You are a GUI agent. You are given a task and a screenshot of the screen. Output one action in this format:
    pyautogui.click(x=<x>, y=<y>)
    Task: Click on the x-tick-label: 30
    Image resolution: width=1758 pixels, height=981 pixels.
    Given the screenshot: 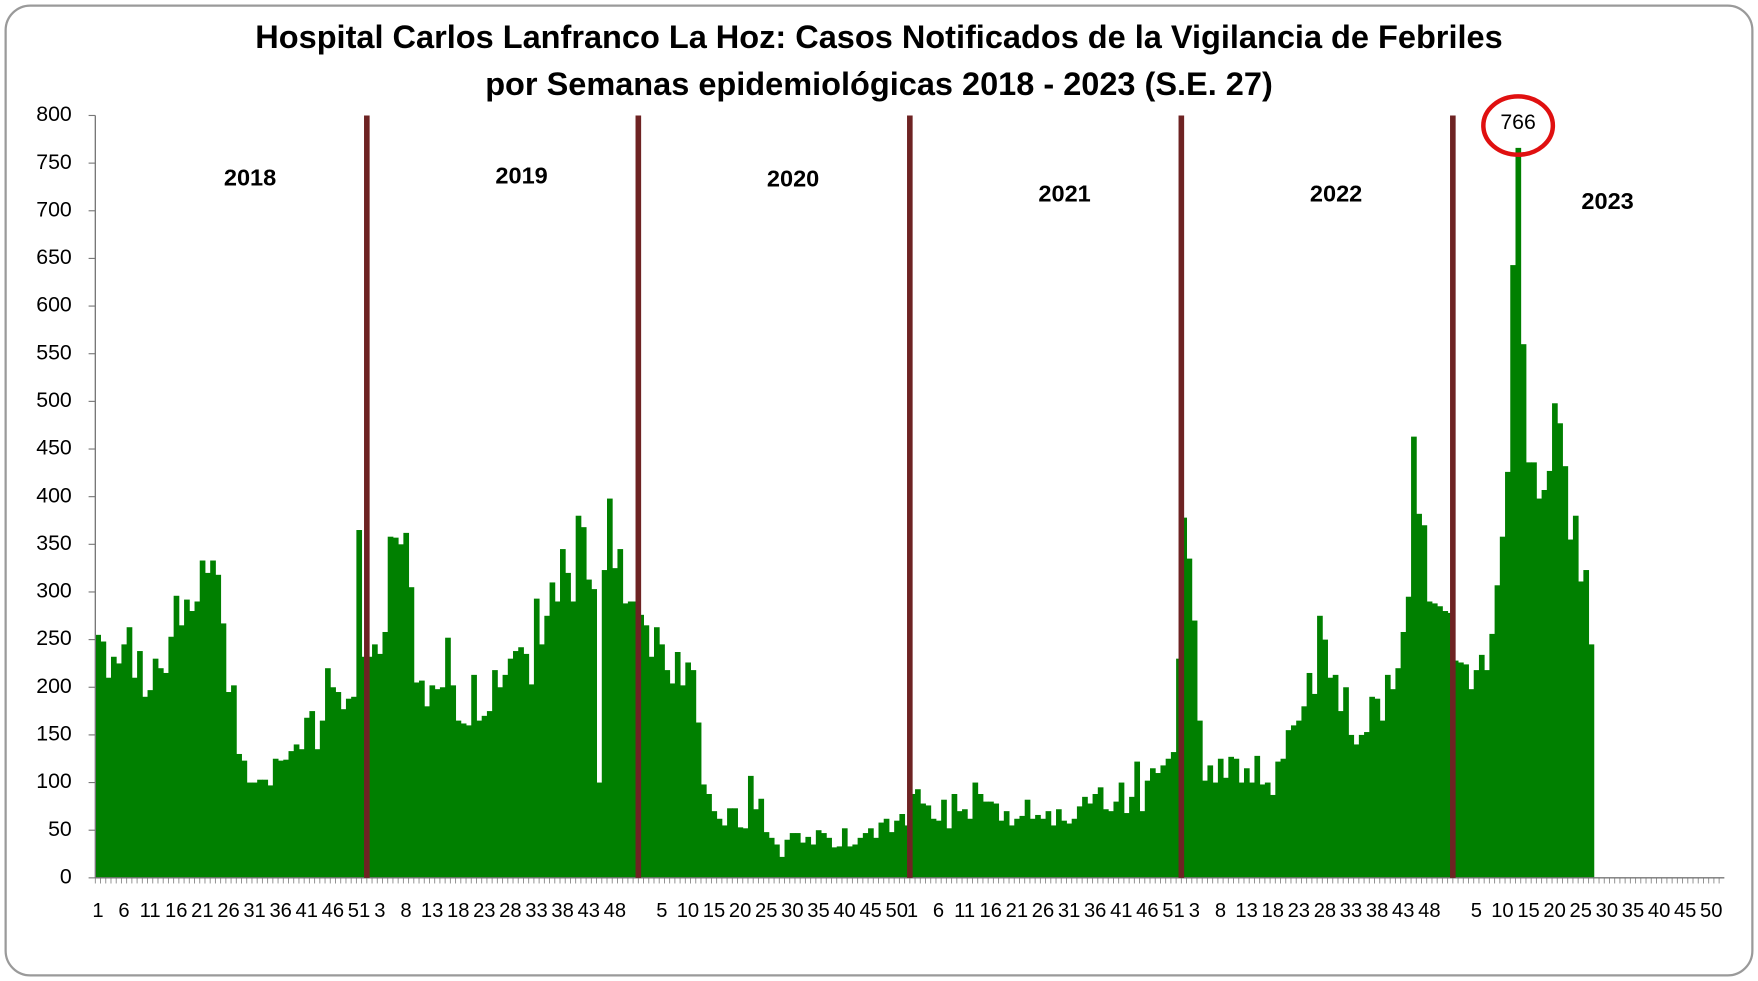 What is the action you would take?
    pyautogui.click(x=792, y=911)
    